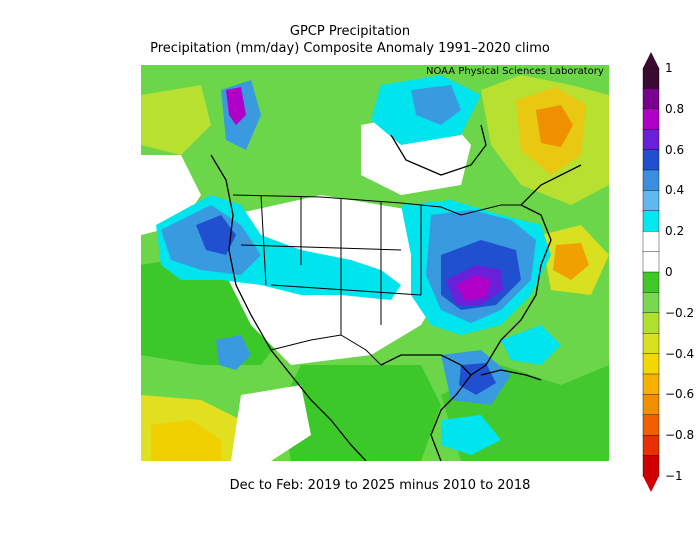 Image resolution: width=700 pixels, height=542 pixels. I want to click on colorbar-tick-label: −1, so click(674, 476).